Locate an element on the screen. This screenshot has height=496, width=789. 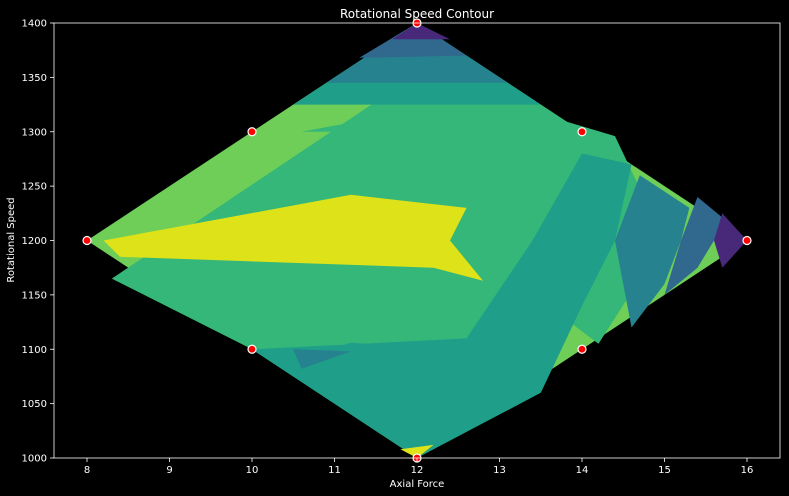
x-axis-title: Axial Force is located at coordinates (417, 484).